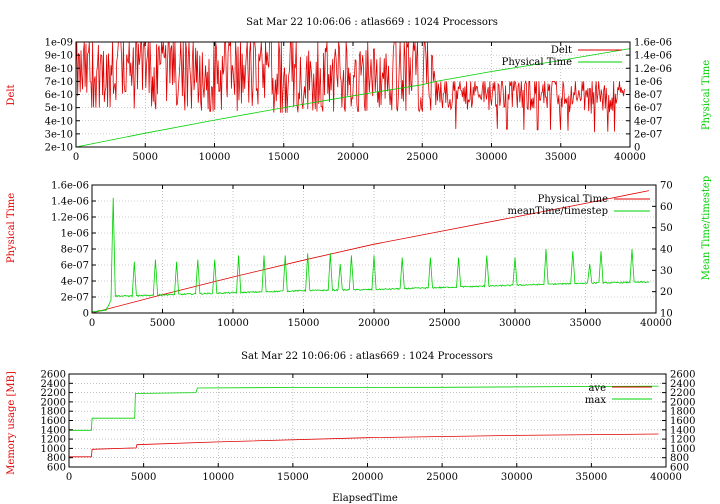 The image size is (720, 504). I want to click on y2-tick-label: 30, so click(666, 271).